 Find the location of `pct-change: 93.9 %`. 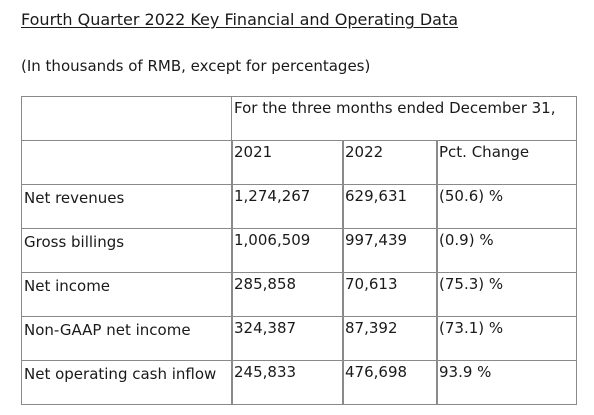

pct-change: 93.9 % is located at coordinates (465, 372).